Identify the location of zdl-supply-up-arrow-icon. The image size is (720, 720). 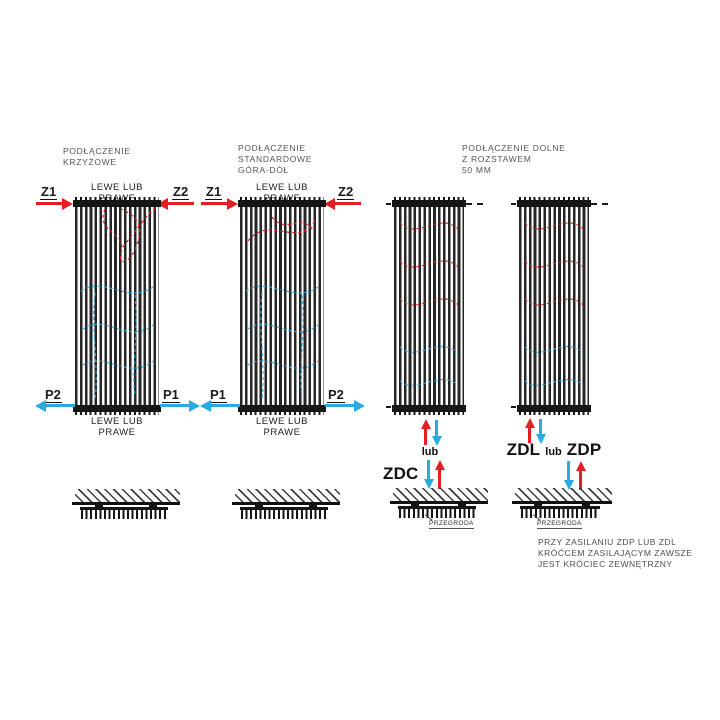
(530, 435).